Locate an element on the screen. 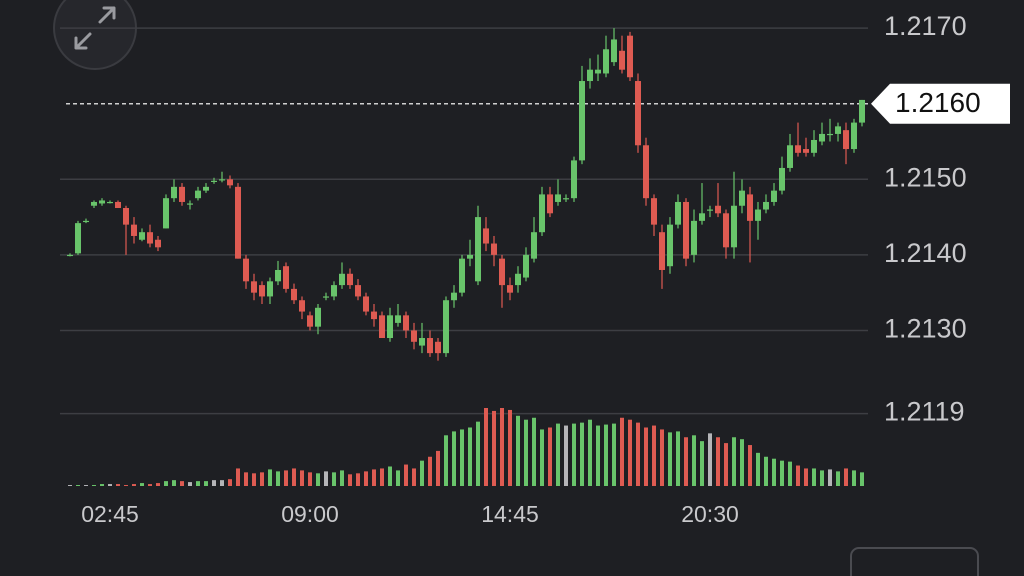  x-tick-label: 14:45 is located at coordinates (510, 514).